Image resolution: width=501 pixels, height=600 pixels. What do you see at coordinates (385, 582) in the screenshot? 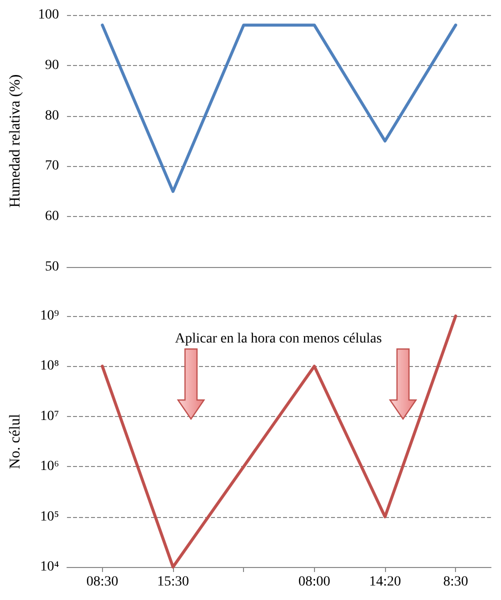
I see `x-tick-label: 14:20` at bounding box center [385, 582].